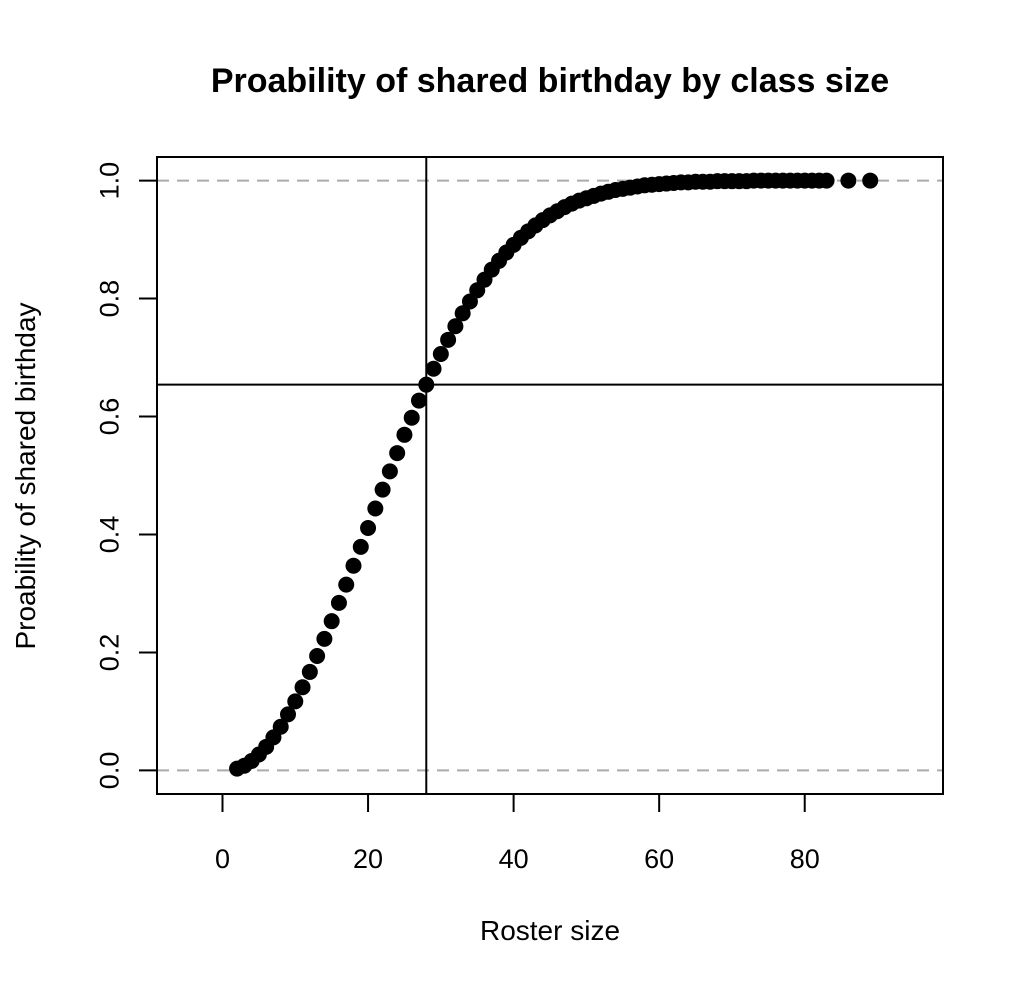  What do you see at coordinates (109, 771) in the screenshot?
I see `y-tick-label: 0.0` at bounding box center [109, 771].